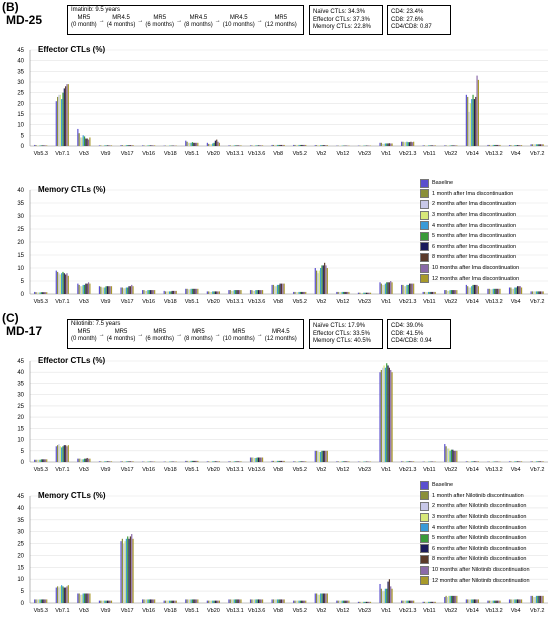  I want to click on x-tick-label: Vb5.3, so click(41, 154).